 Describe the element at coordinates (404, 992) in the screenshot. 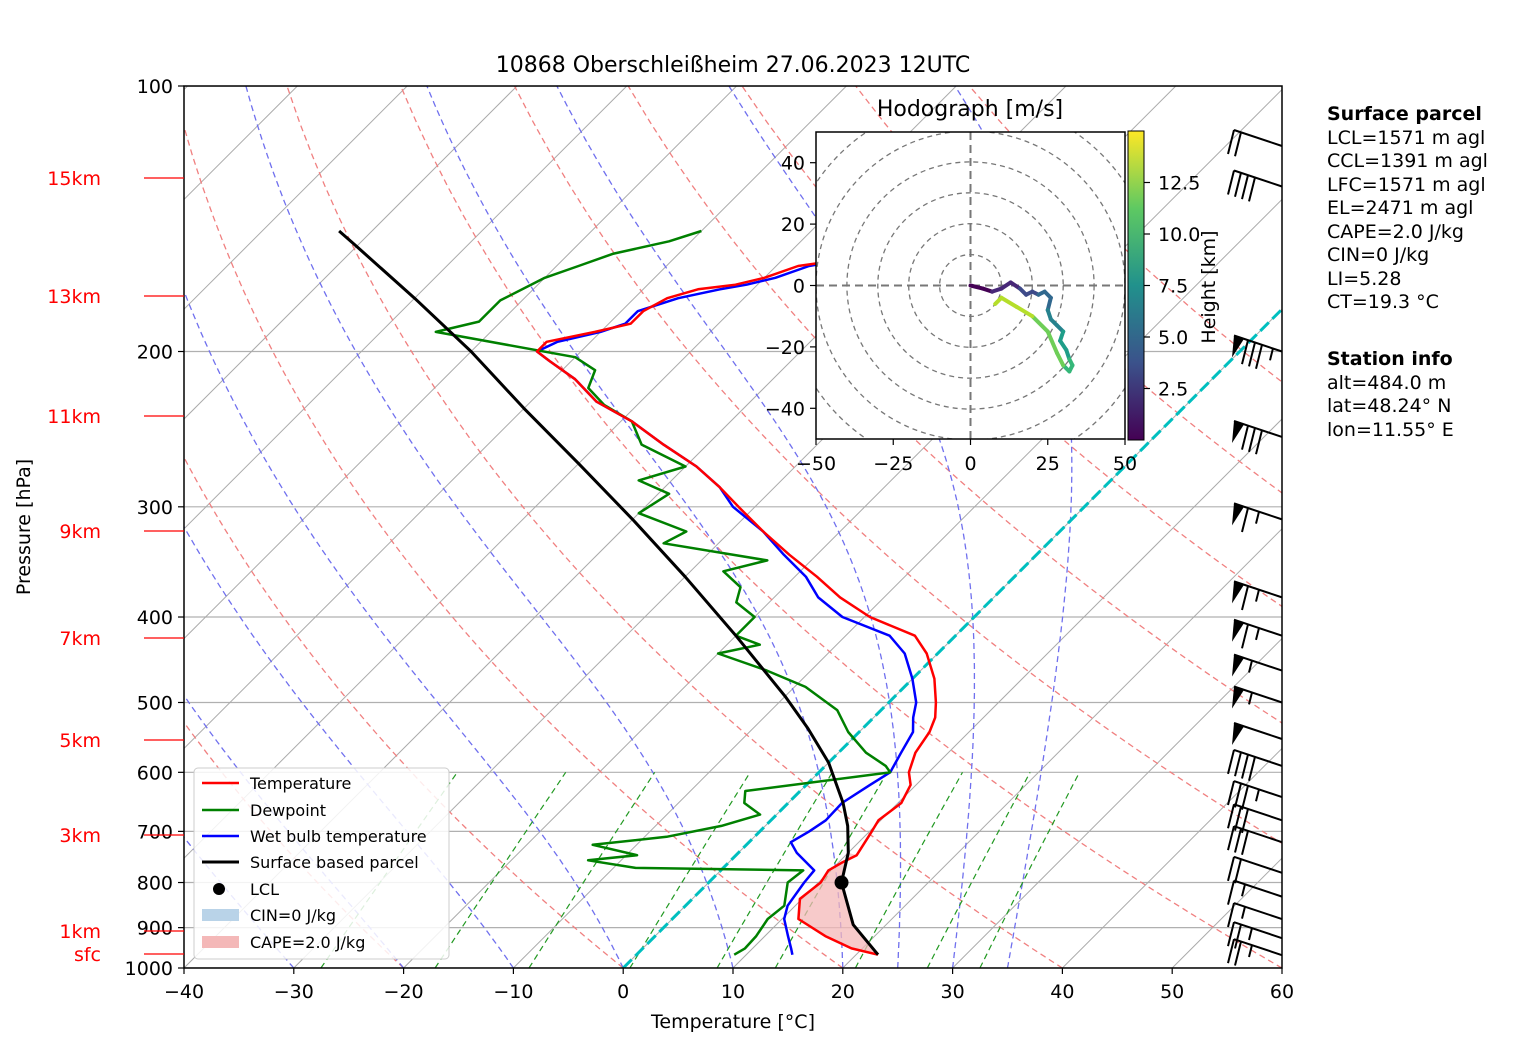

I see `x-tick-label: −20` at that location.